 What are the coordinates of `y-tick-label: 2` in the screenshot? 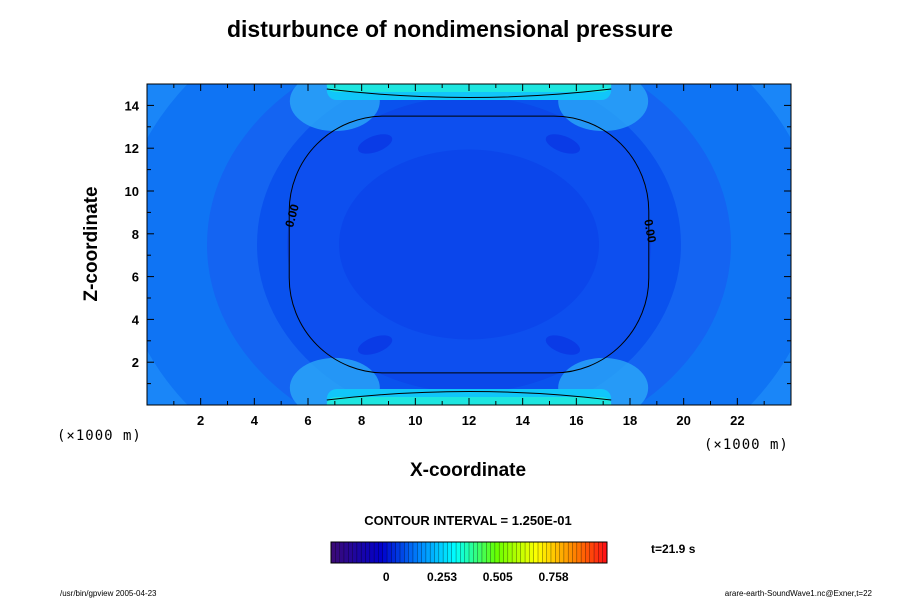 It's located at (135, 362).